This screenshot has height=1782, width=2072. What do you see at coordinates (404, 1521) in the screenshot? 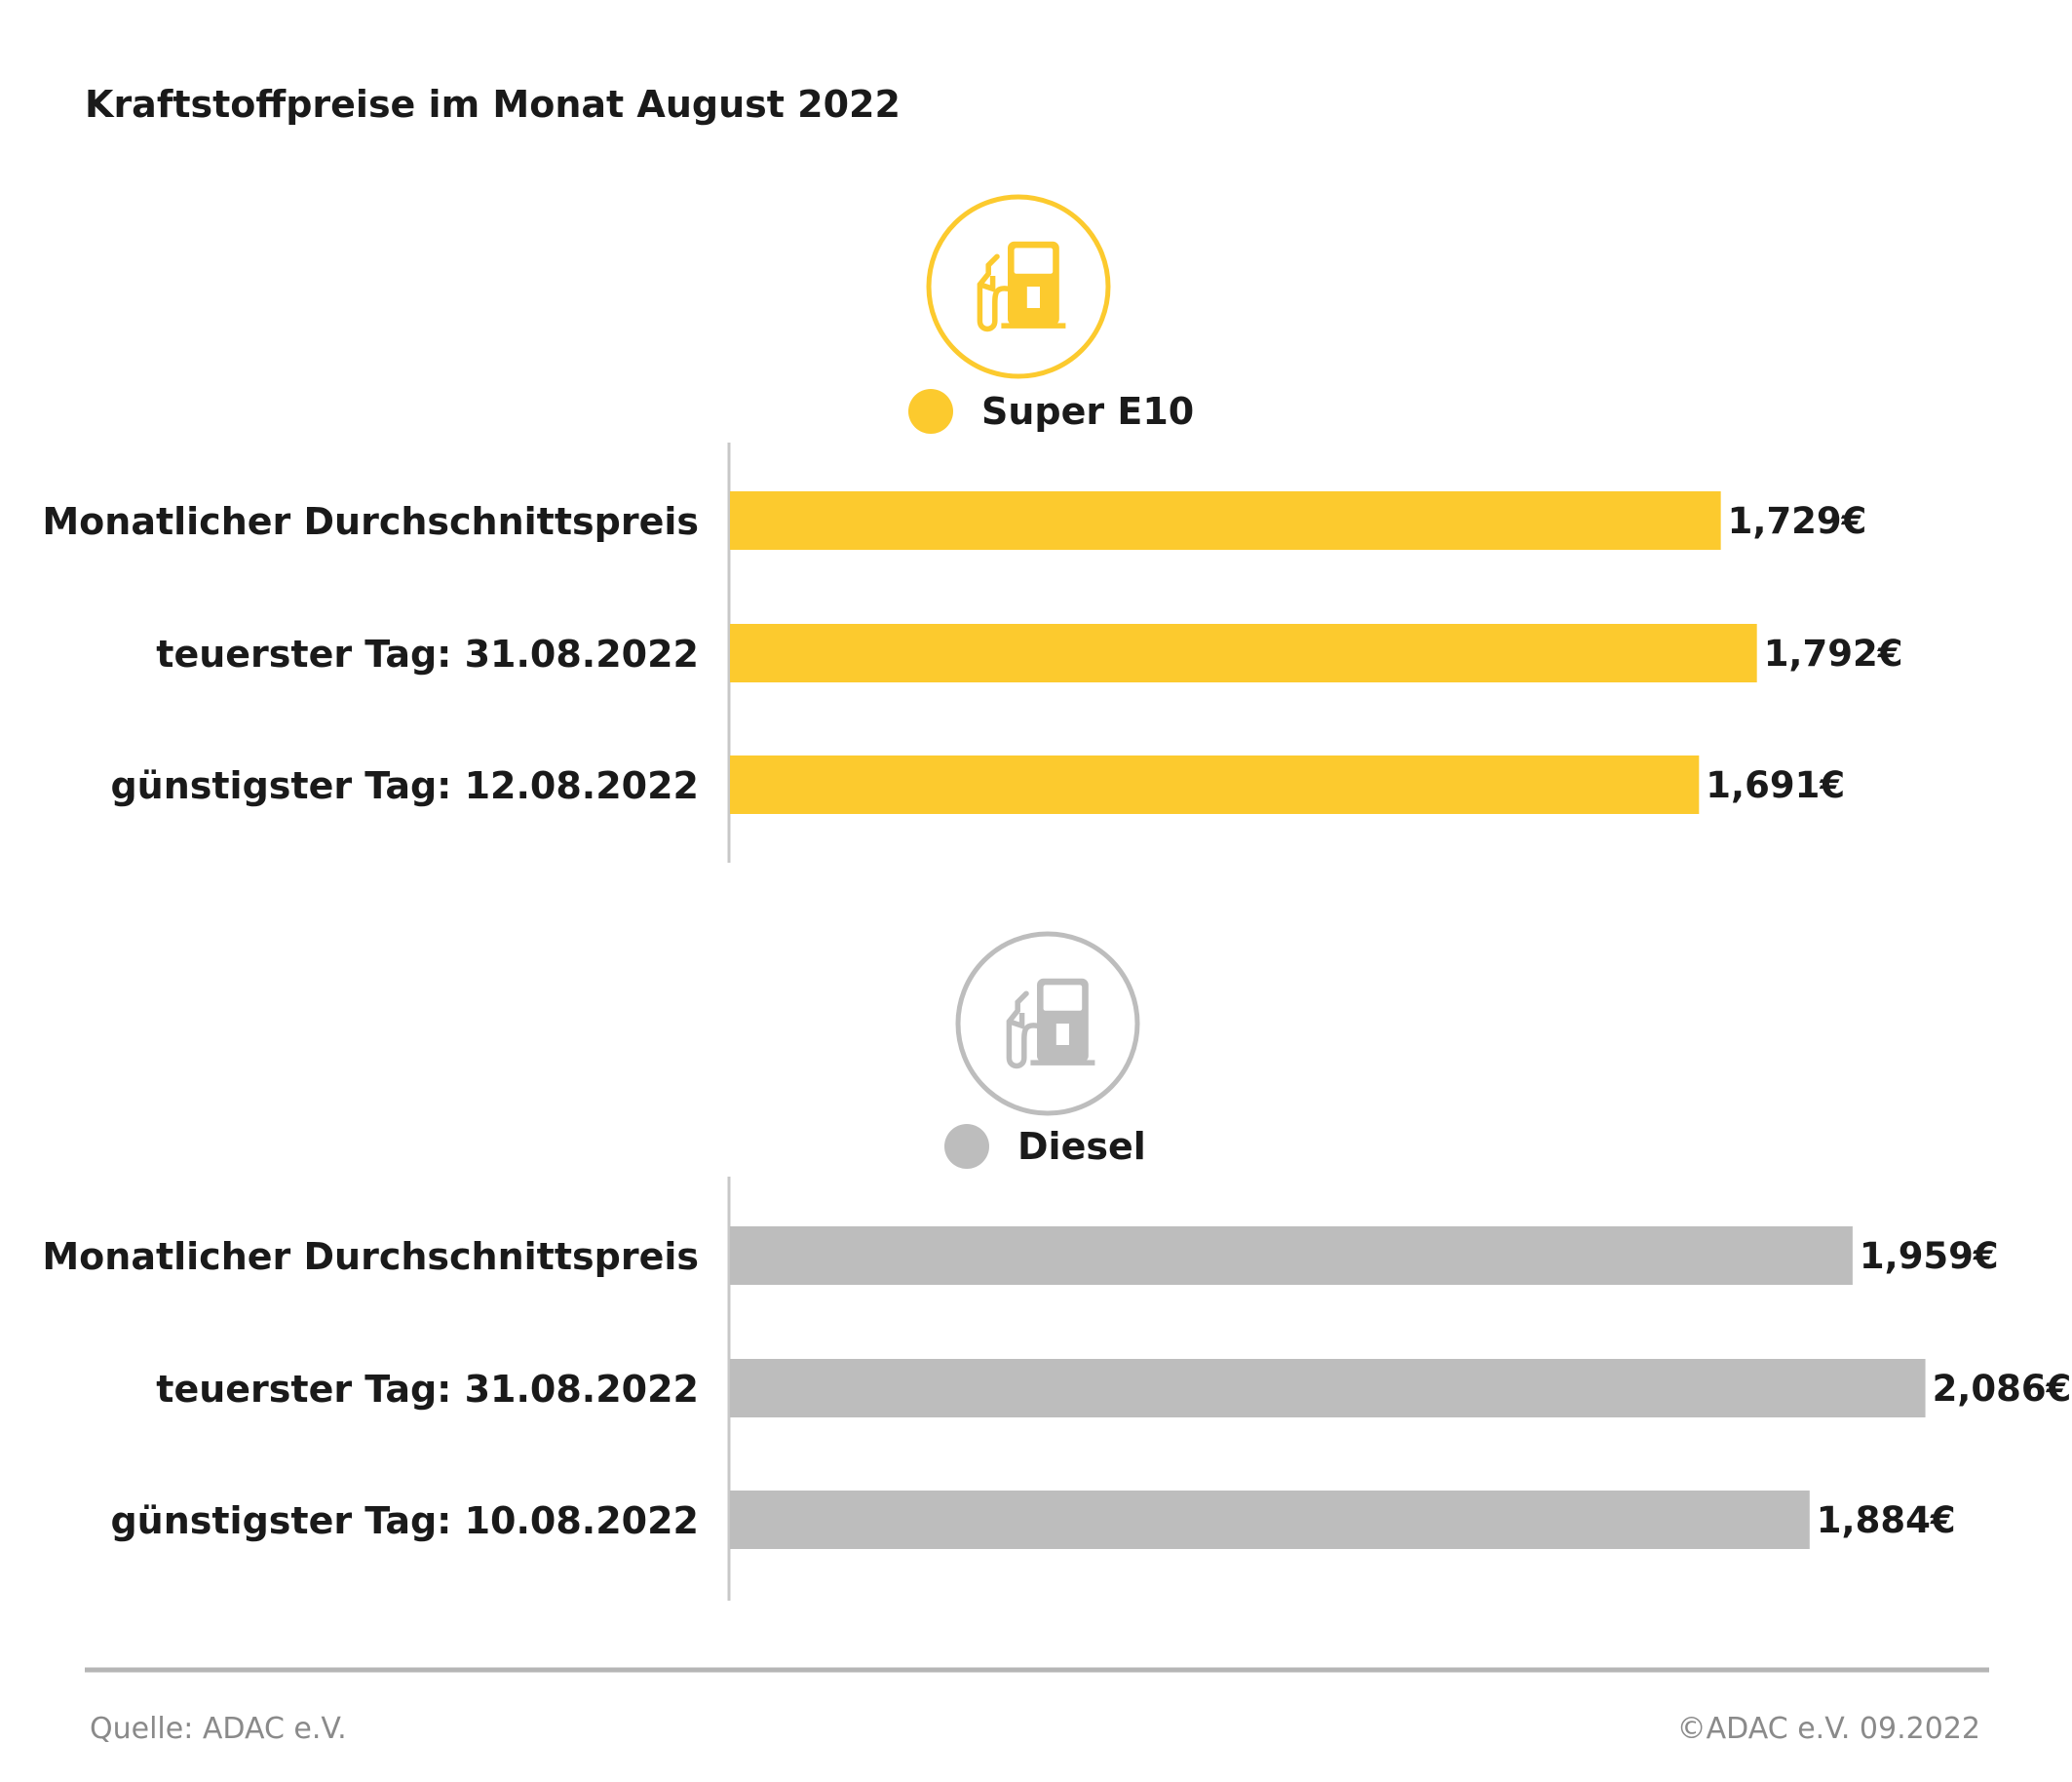
I see `category-label: günstigster Tag: 10.08.2022` at bounding box center [404, 1521].